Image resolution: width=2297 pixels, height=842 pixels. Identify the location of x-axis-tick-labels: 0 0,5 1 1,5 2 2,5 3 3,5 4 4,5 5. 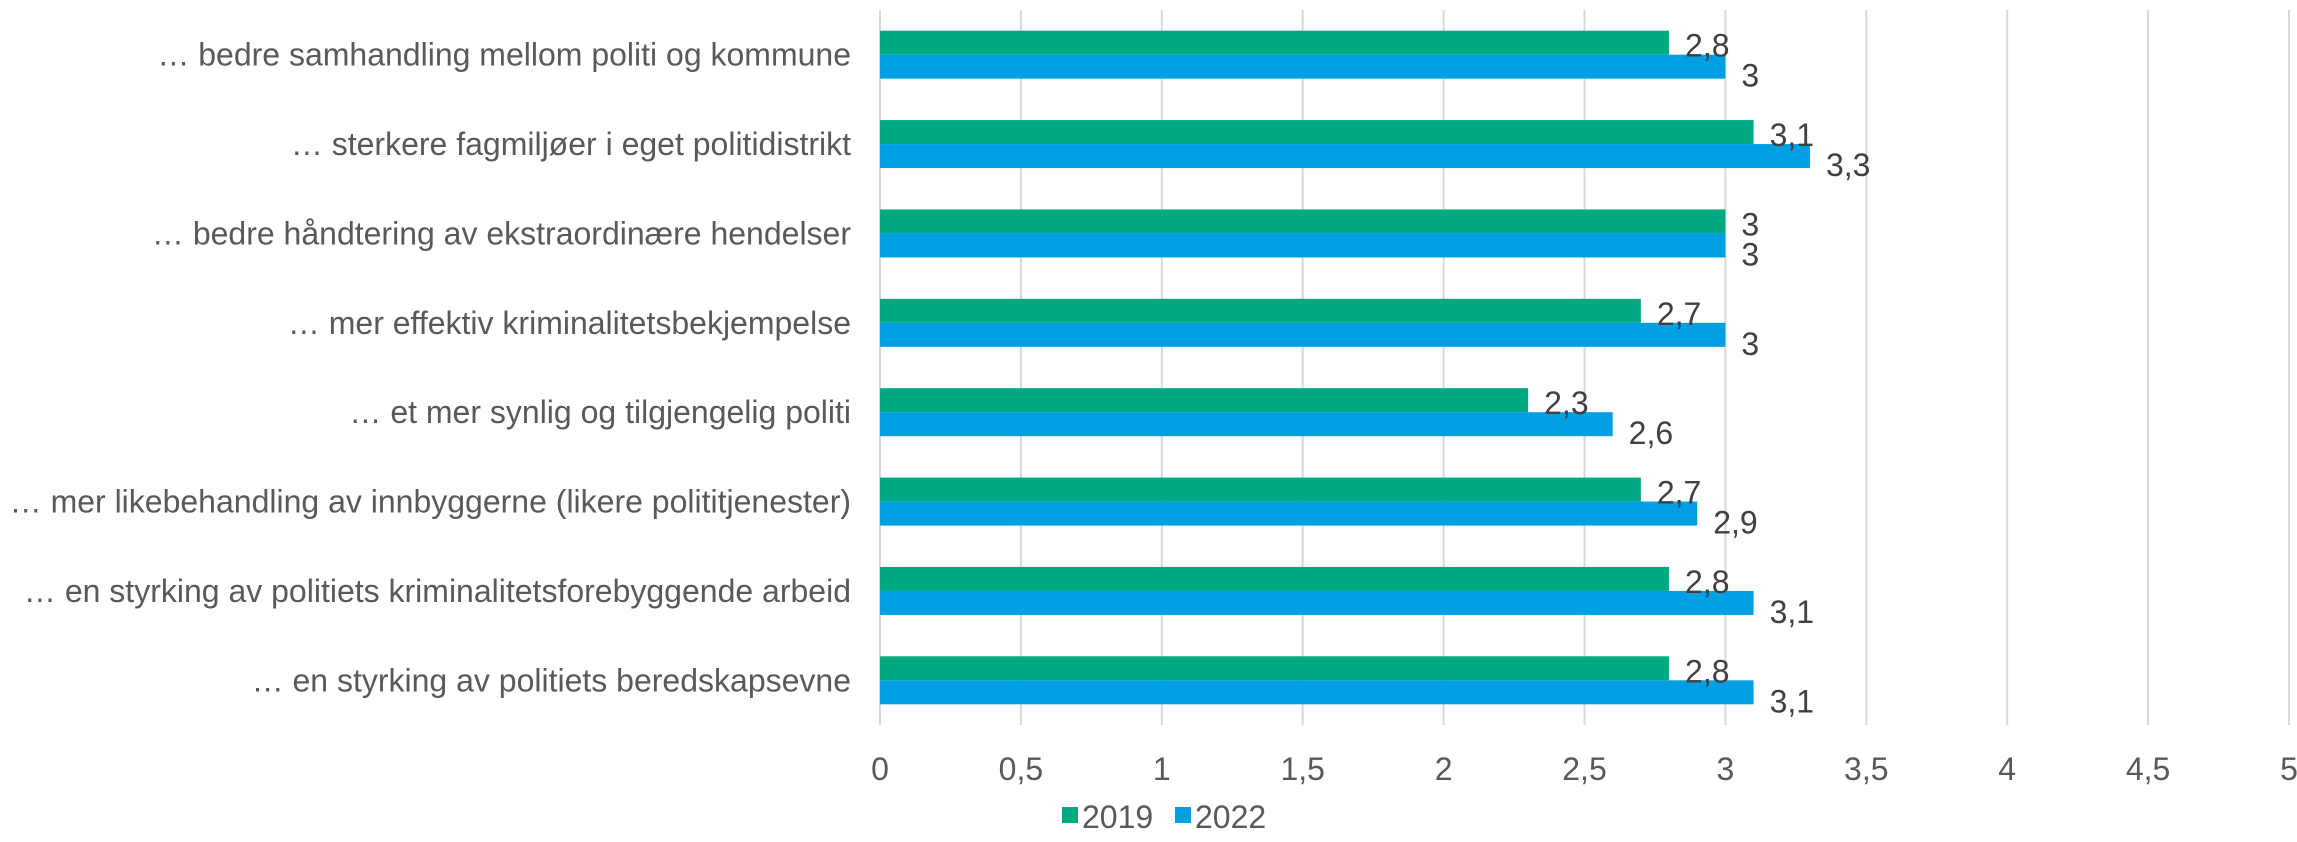
(1584, 769).